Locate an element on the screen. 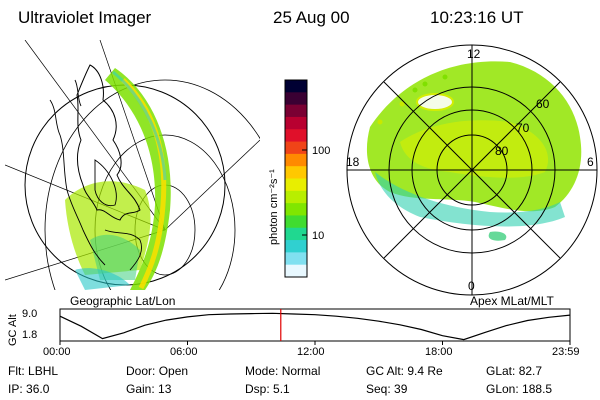 The height and width of the screenshot is (400, 600). y-axis-label: GC Alt is located at coordinates (13, 330).